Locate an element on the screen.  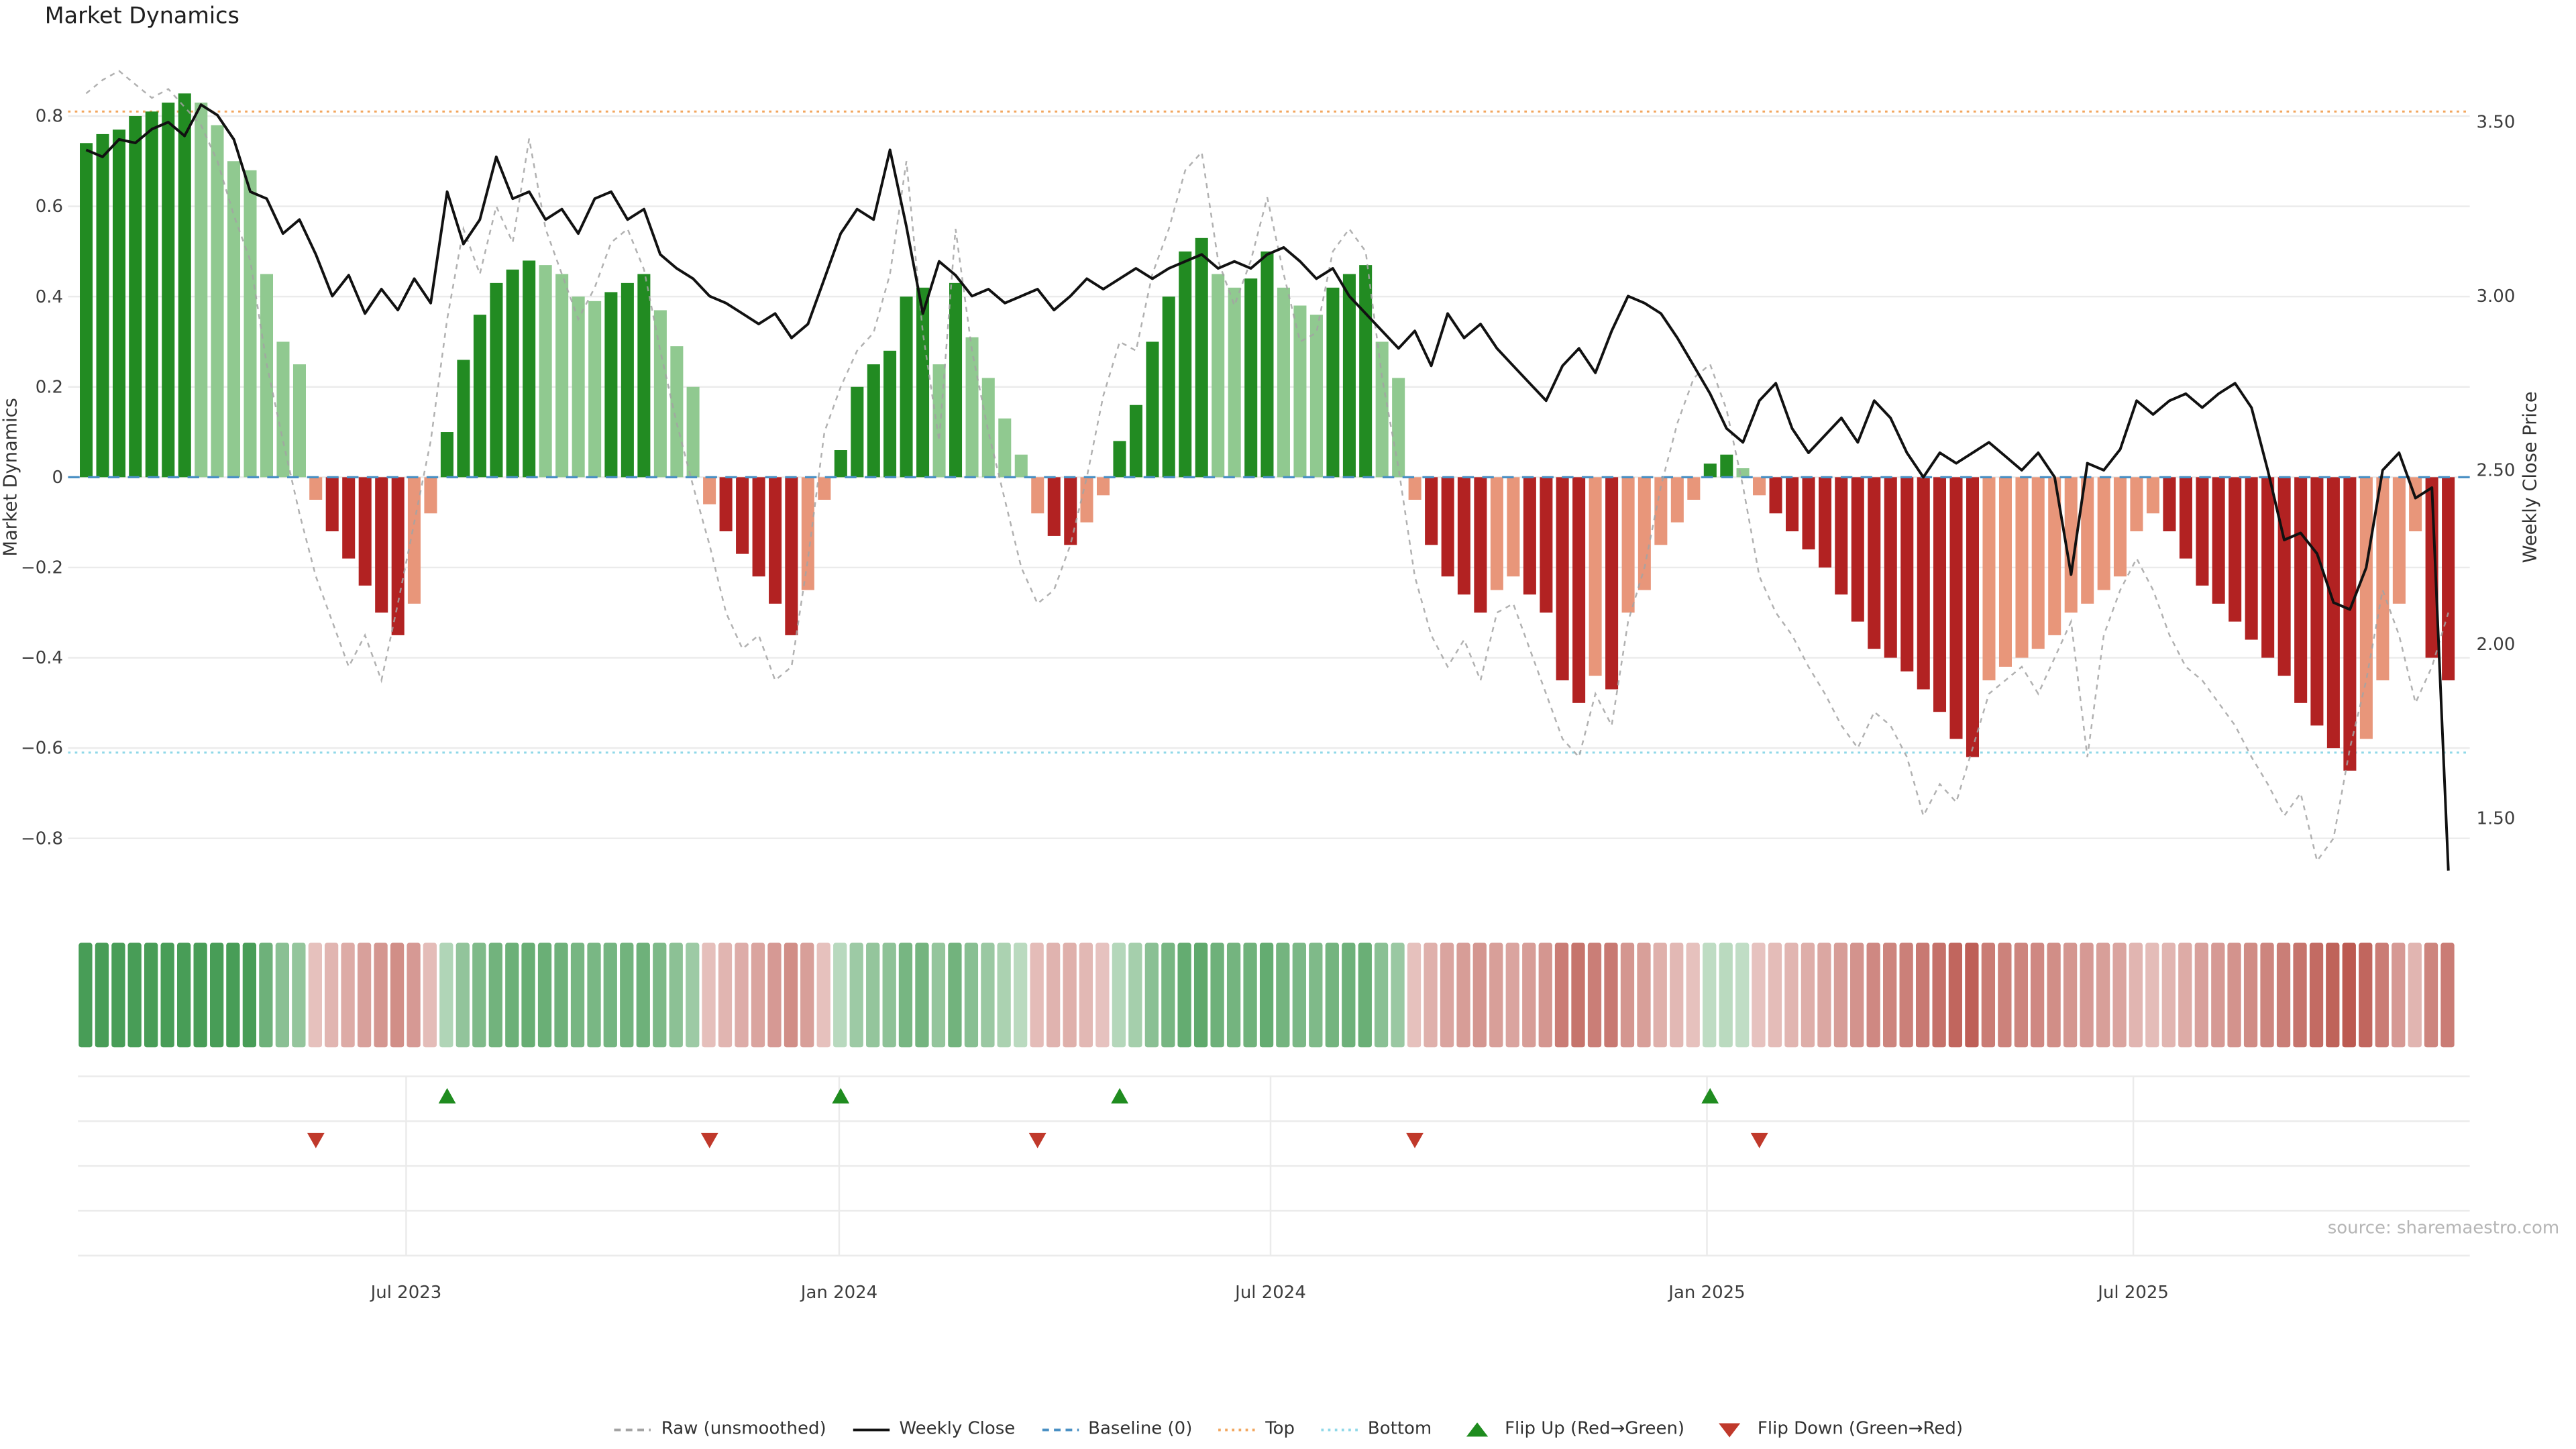
x-axis-tick: Jul 2023 is located at coordinates (406, 1293).